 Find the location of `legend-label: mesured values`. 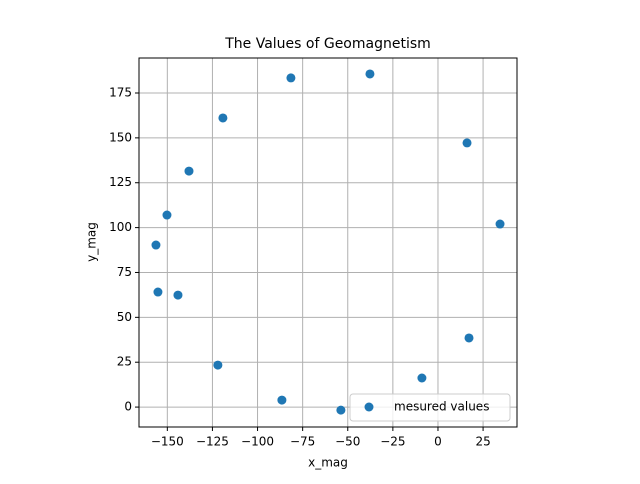

legend-label: mesured values is located at coordinates (441, 407).